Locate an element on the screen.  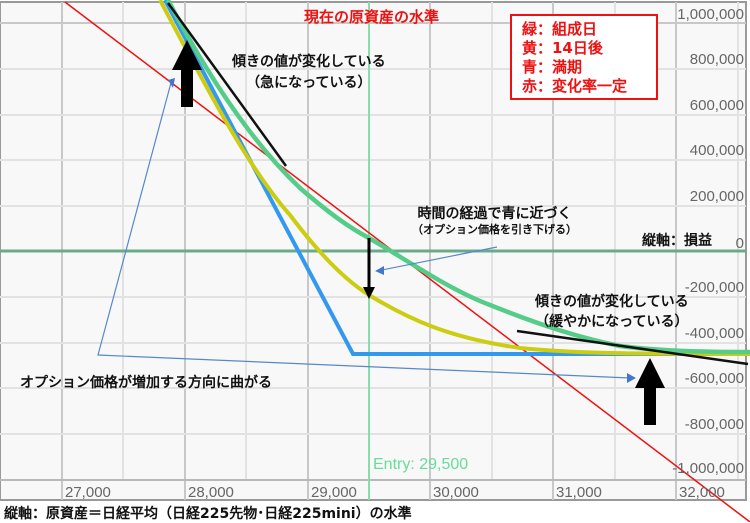
time-decay-note: 時間の経過で青に近づく （オプション価格を引き下げる） is located at coordinates (494, 221).